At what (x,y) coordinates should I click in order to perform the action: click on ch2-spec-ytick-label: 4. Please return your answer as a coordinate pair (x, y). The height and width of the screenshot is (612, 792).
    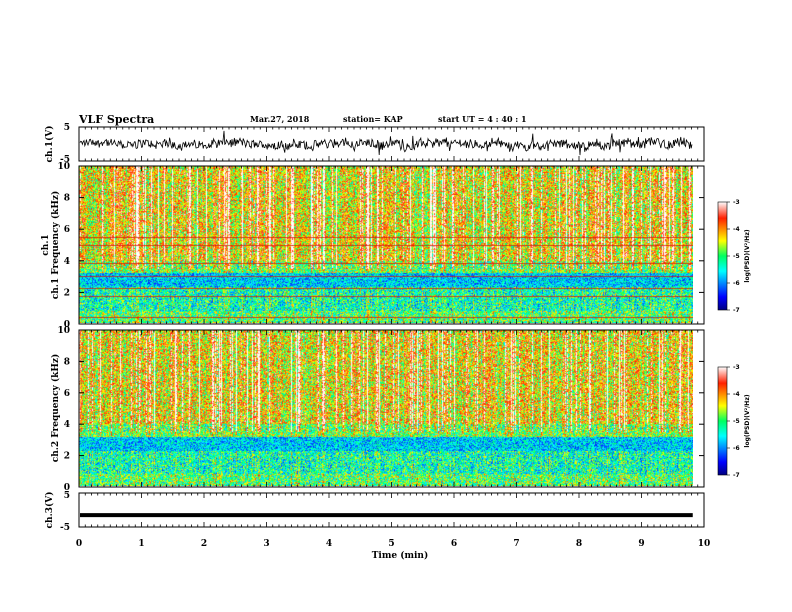
    Looking at the image, I should click on (67, 425).